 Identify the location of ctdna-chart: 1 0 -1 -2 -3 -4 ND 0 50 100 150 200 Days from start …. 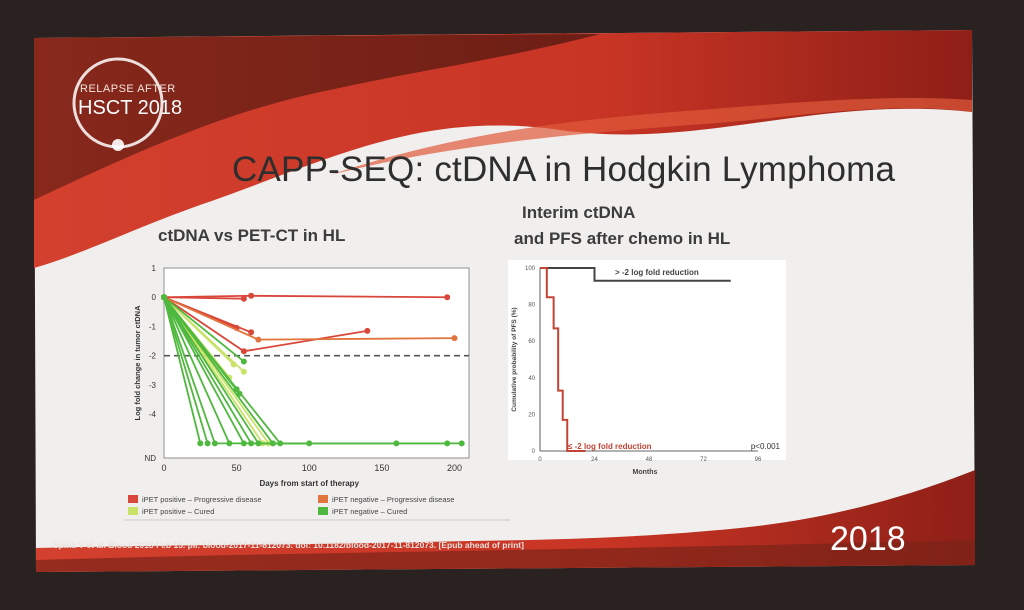
(301, 376).